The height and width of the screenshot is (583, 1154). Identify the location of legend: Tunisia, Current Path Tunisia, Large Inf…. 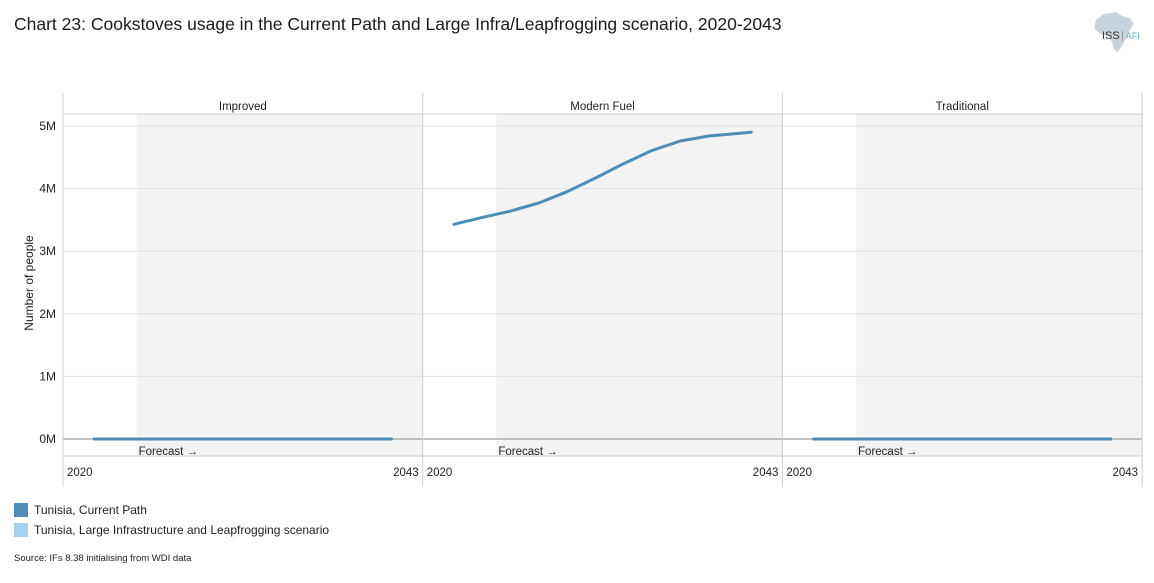
(171, 520).